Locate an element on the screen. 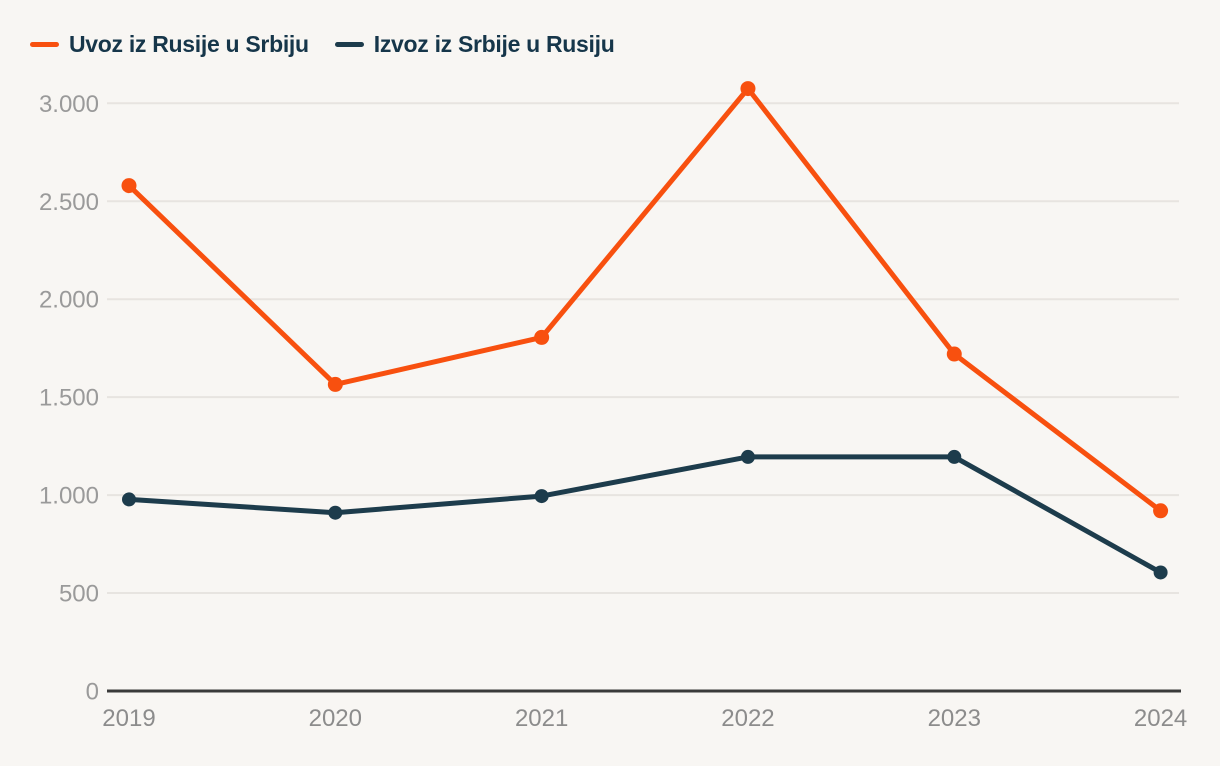 The image size is (1220, 766). legend-item-uvoz: Uvoz iz Rusije u Srbiju is located at coordinates (169, 44).